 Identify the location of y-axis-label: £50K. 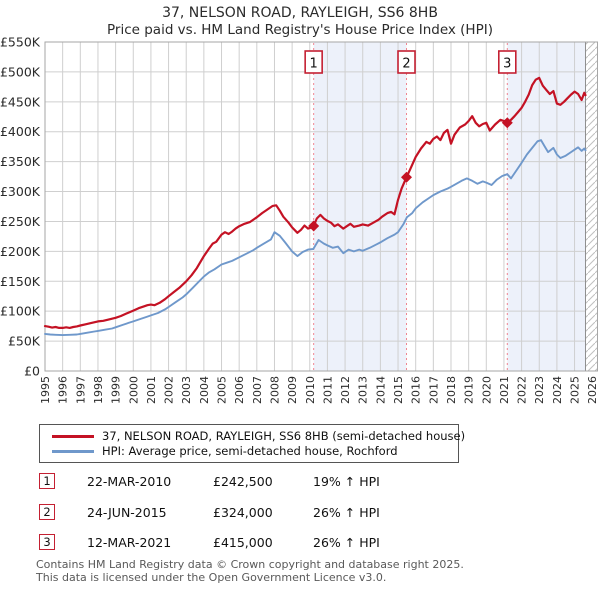
(24, 341).